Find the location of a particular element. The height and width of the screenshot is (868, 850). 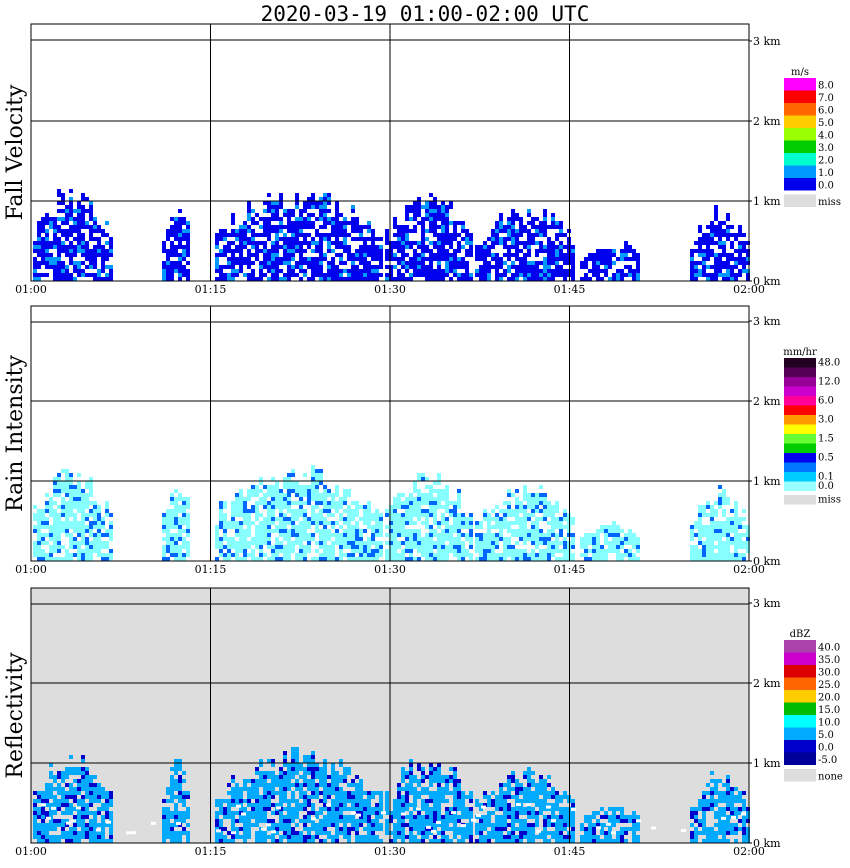

colorbar-swatch is located at coordinates (800, 382).